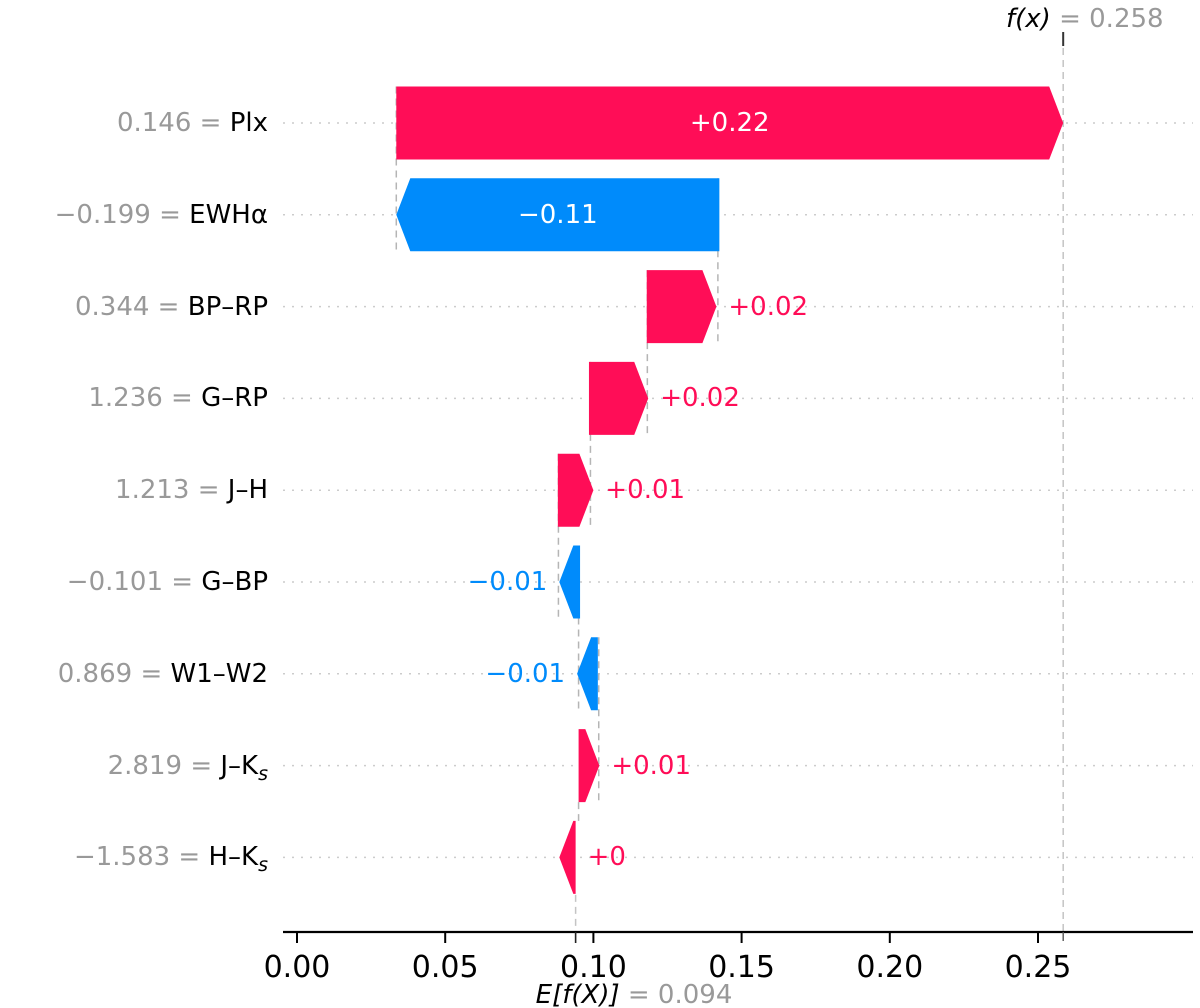  Describe the element at coordinates (219, 673) in the screenshot. I see `feature-name: W1–W2` at that location.